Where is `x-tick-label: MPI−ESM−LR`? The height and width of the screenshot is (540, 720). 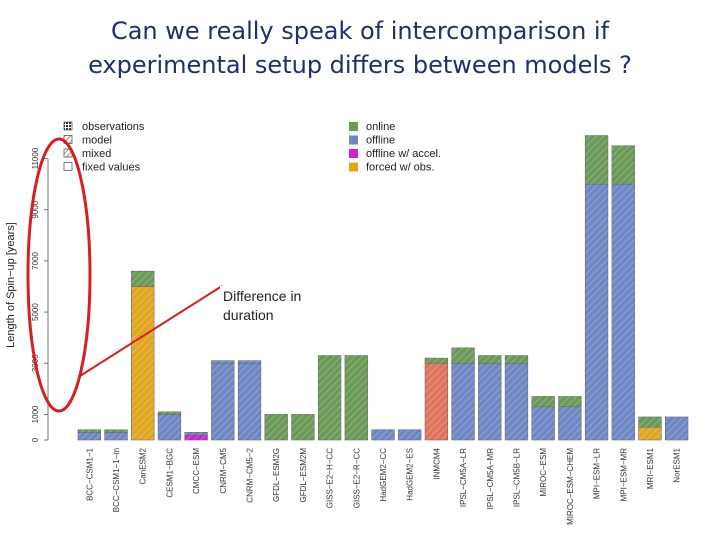 x-tick-label: MPI−ESM−LR is located at coordinates (597, 473).